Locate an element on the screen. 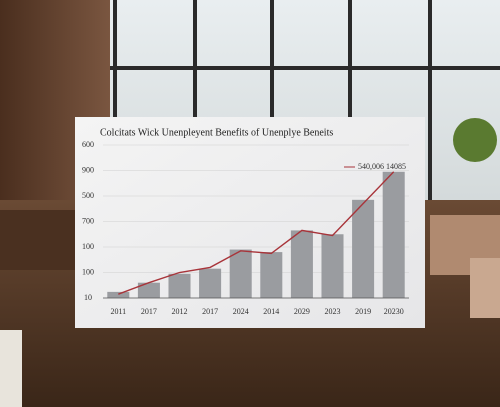 Image resolution: width=500 pixels, height=407 pixels. y-tick-label: 900 is located at coordinates (88, 169).